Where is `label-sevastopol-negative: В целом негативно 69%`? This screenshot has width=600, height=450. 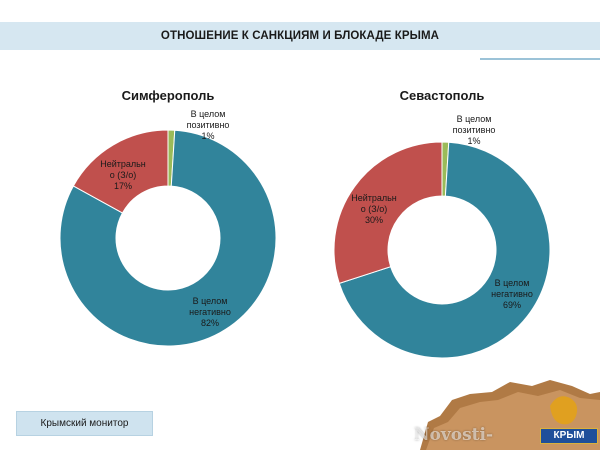 label-sevastopol-negative: В целом негативно 69% is located at coordinates (512, 294).